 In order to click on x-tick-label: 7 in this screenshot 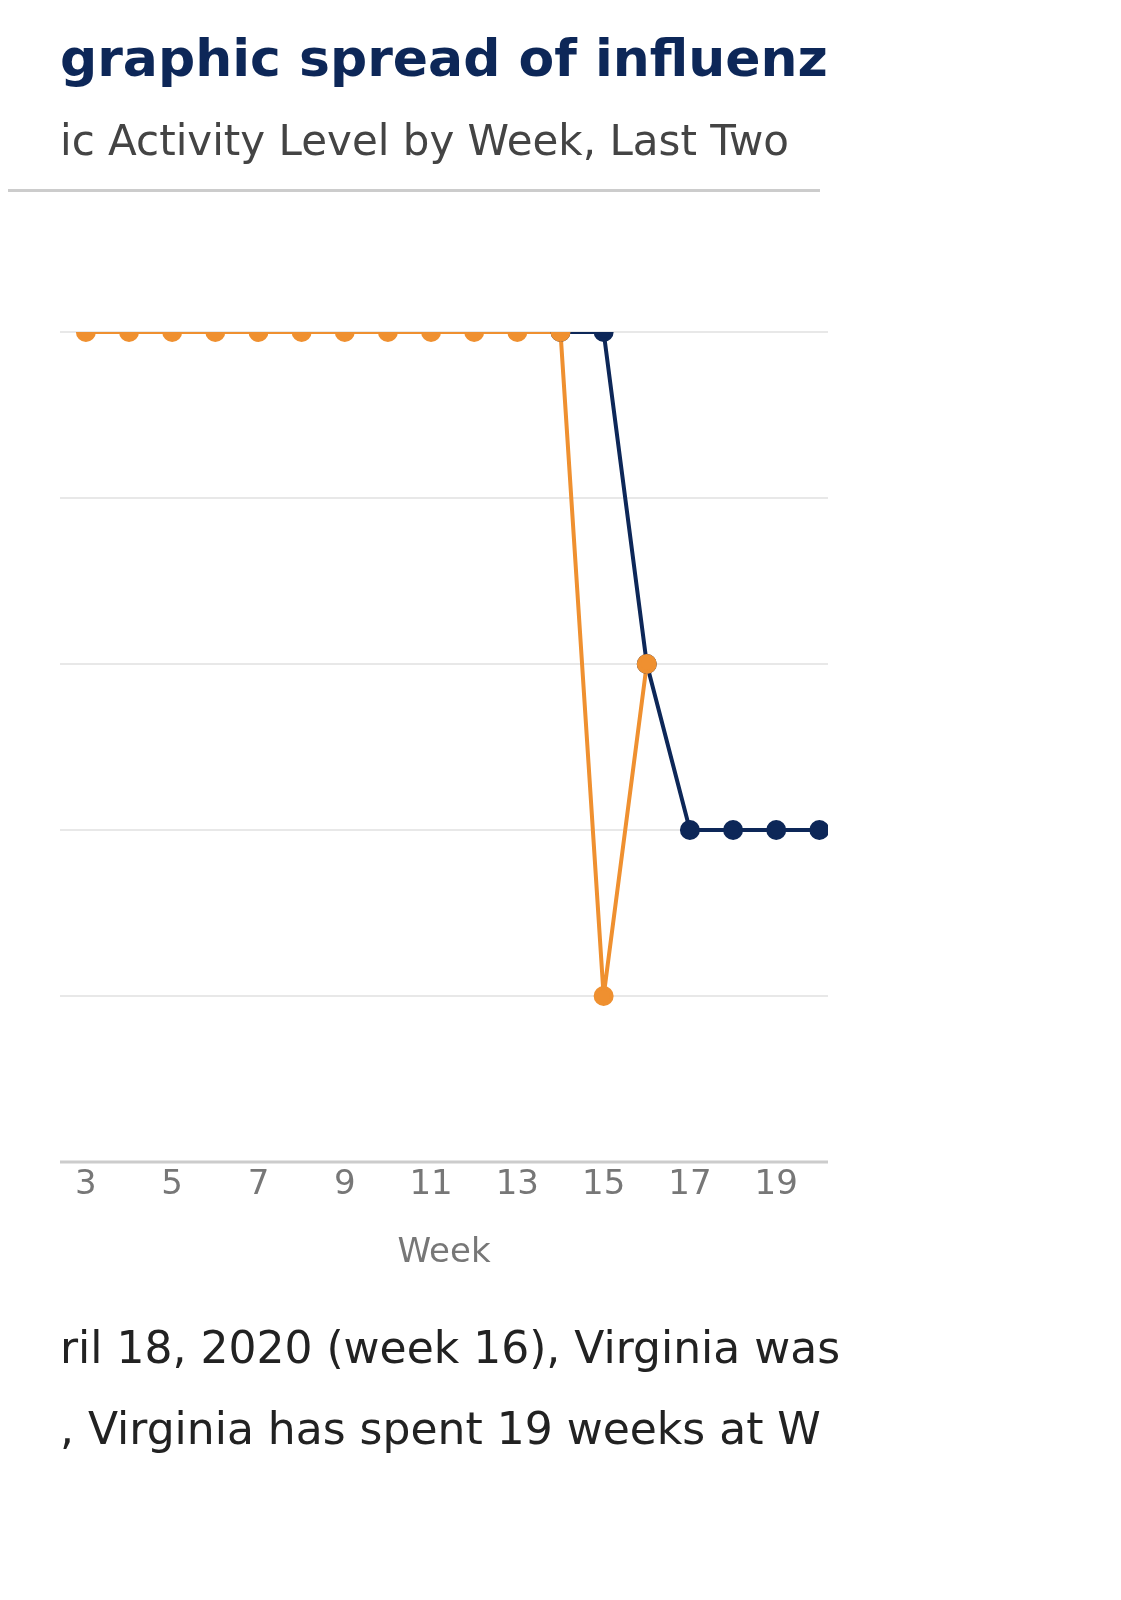, I will do `click(258, 1182)`.